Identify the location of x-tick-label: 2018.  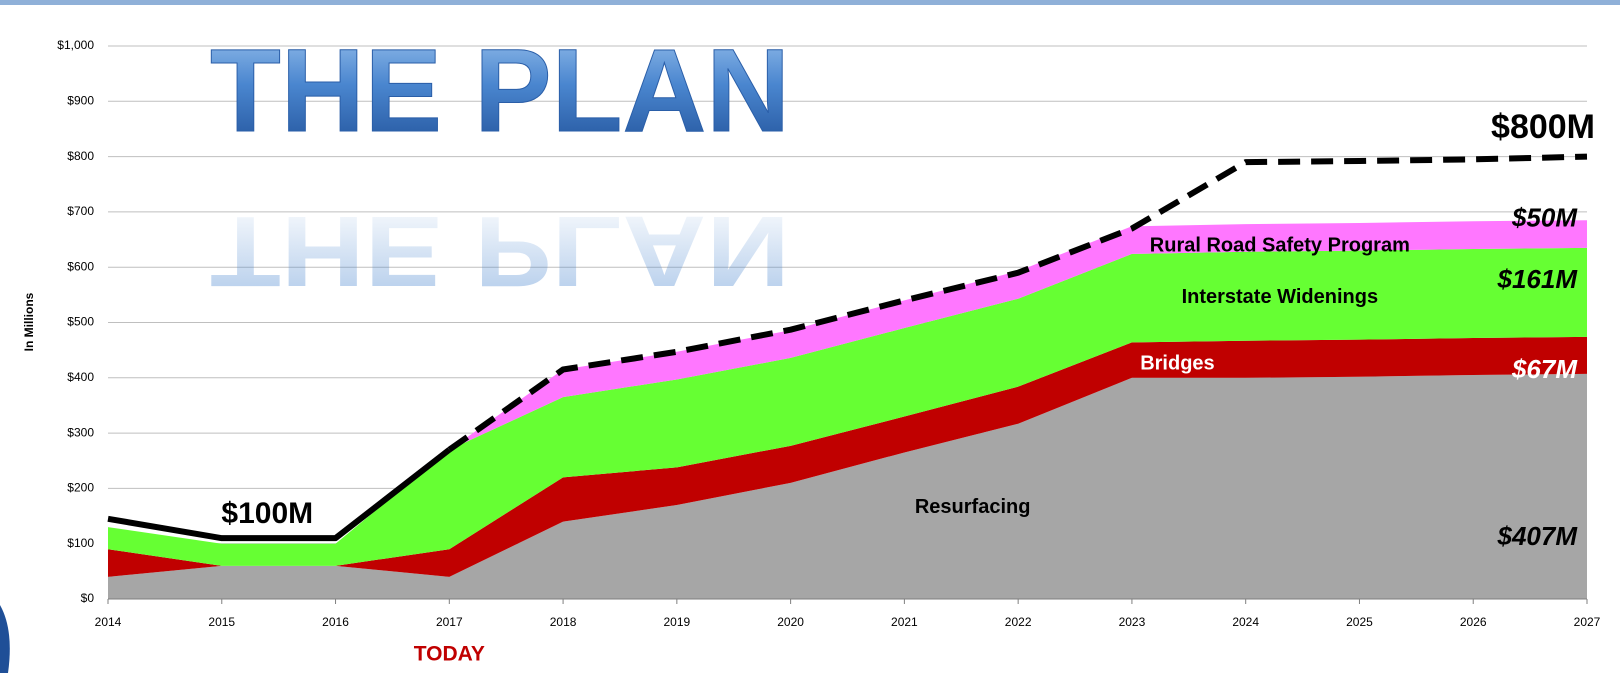
(563, 622).